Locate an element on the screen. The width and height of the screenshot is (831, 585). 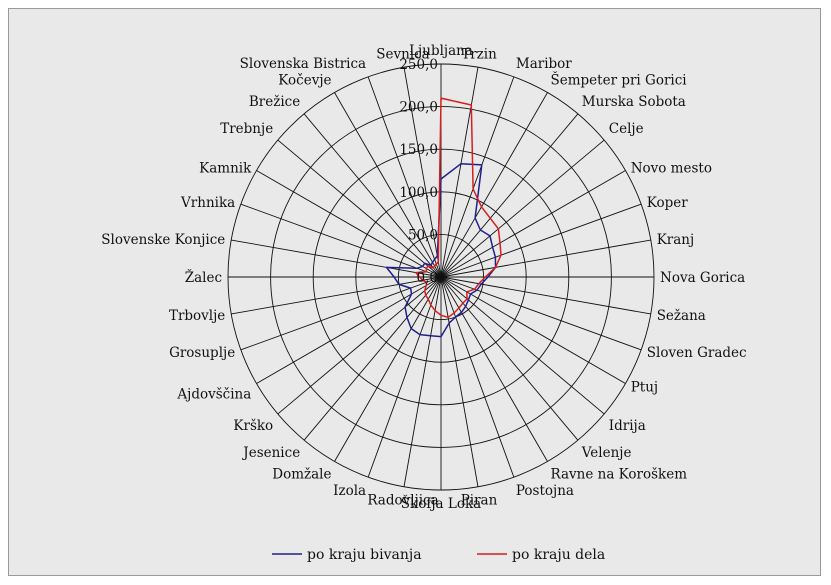
tick-labels: 0,0 50,0 100,0 150,0 200,0 250,0 is located at coordinates (418, 171).